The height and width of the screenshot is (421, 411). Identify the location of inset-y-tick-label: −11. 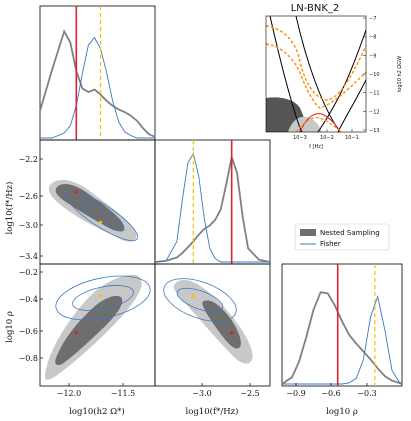
(374, 94).